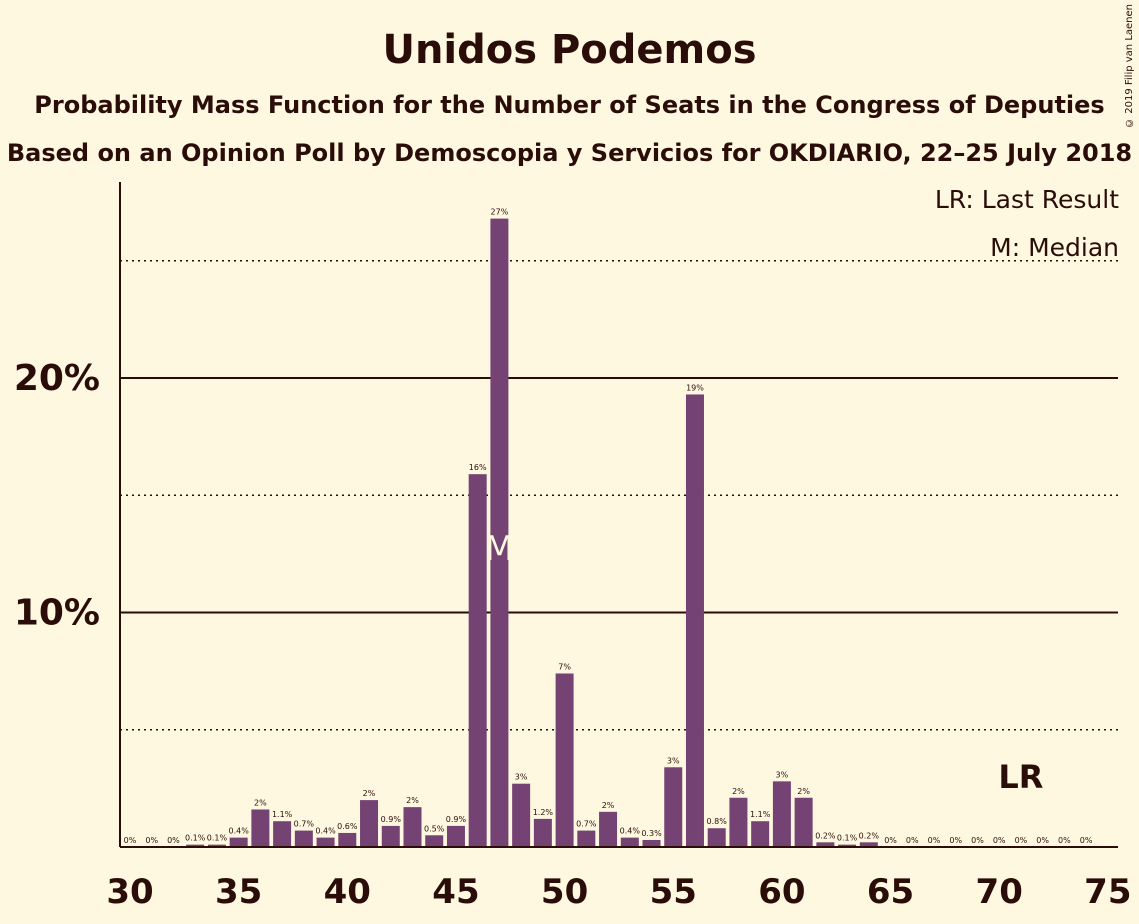 The image size is (1139, 924). I want to click on x-tick-label-30: 30, so click(129, 892).